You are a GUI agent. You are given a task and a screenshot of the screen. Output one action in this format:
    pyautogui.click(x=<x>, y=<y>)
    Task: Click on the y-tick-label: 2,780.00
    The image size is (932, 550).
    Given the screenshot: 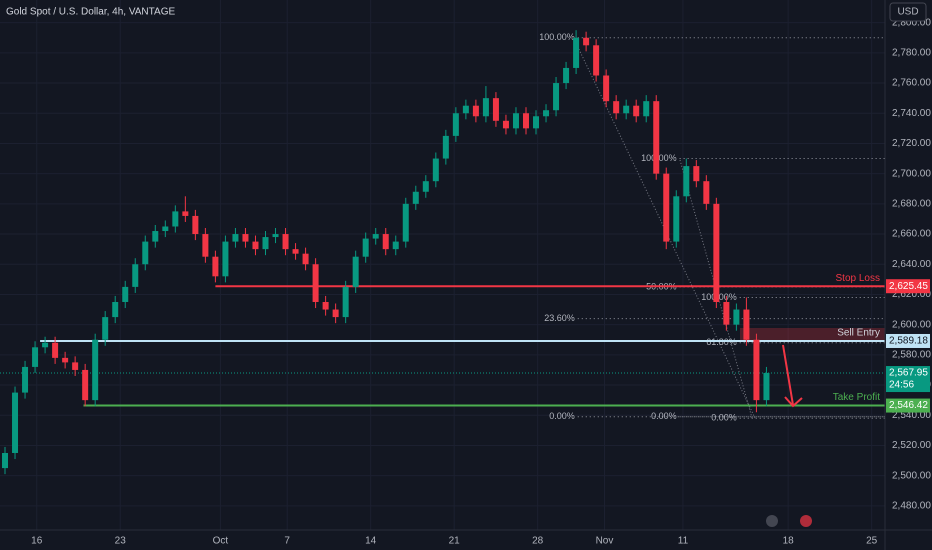 What is the action you would take?
    pyautogui.click(x=911, y=52)
    